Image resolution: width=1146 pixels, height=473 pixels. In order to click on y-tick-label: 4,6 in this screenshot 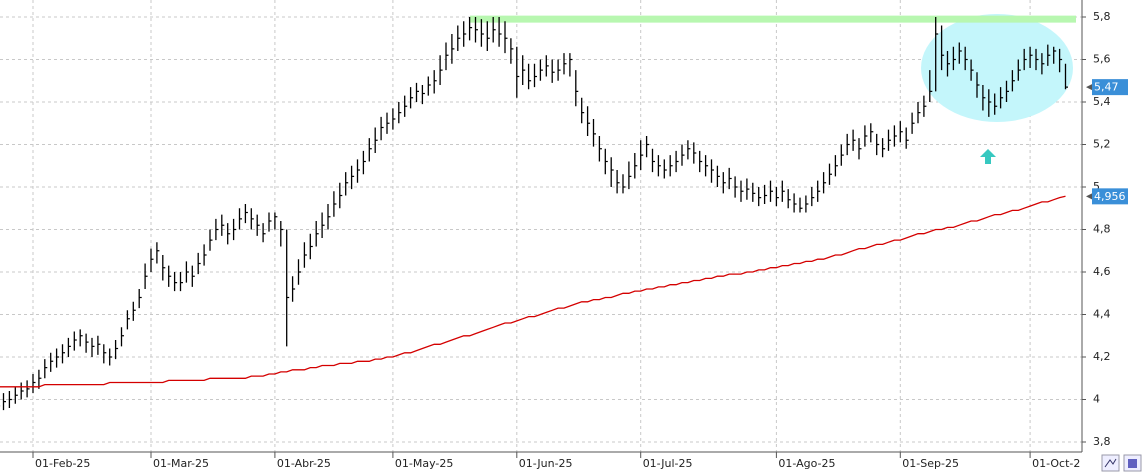, I will do `click(1102, 271)`.